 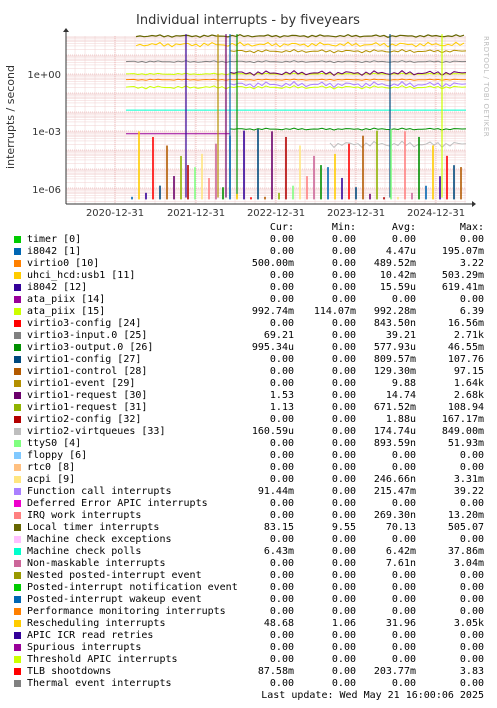 What do you see at coordinates (275, 671) in the screenshot?
I see `legend-value-cur: 87.58m` at bounding box center [275, 671].